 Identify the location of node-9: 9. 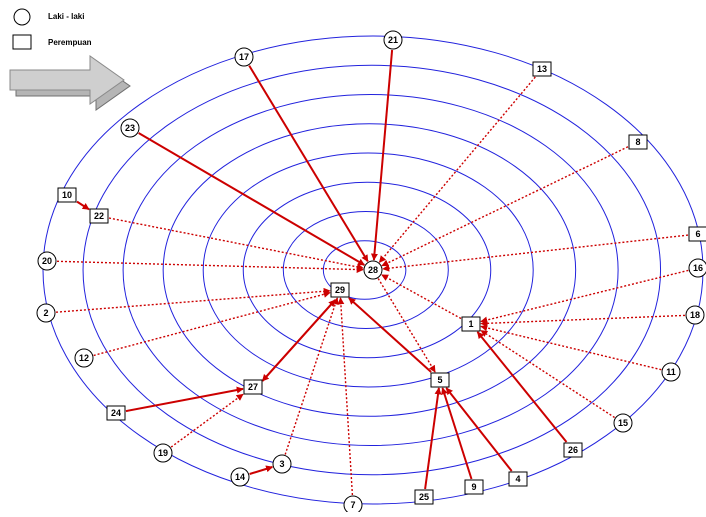
(474, 487).